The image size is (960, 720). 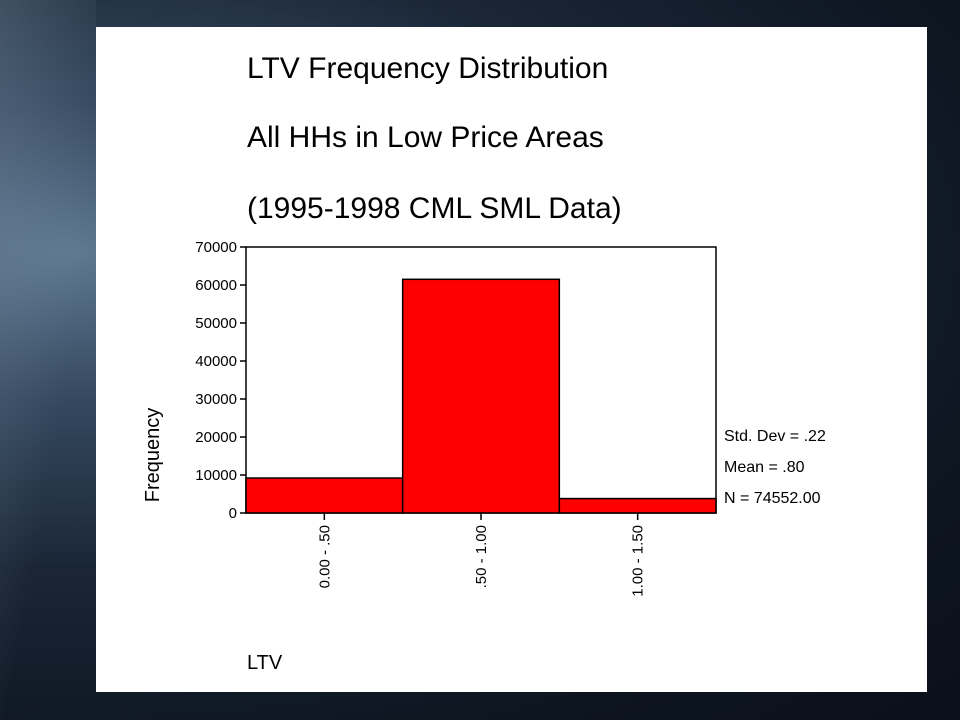 I want to click on y-tick-label: 40000, so click(x=216, y=361).